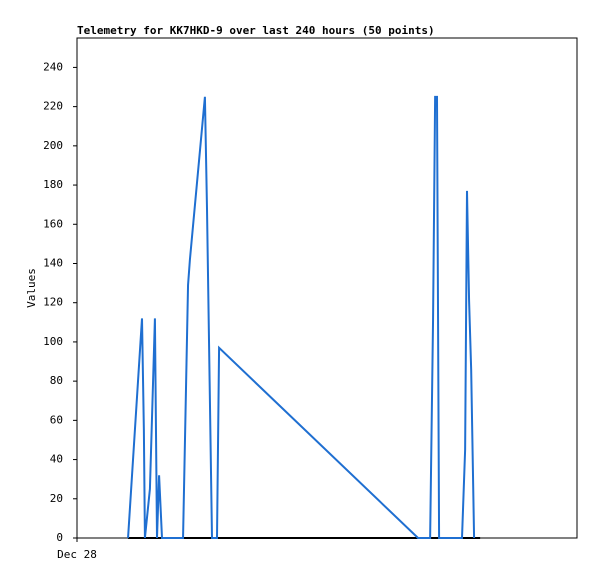  What do you see at coordinates (56, 419) in the screenshot?
I see `y-tick-label: 60` at bounding box center [56, 419].